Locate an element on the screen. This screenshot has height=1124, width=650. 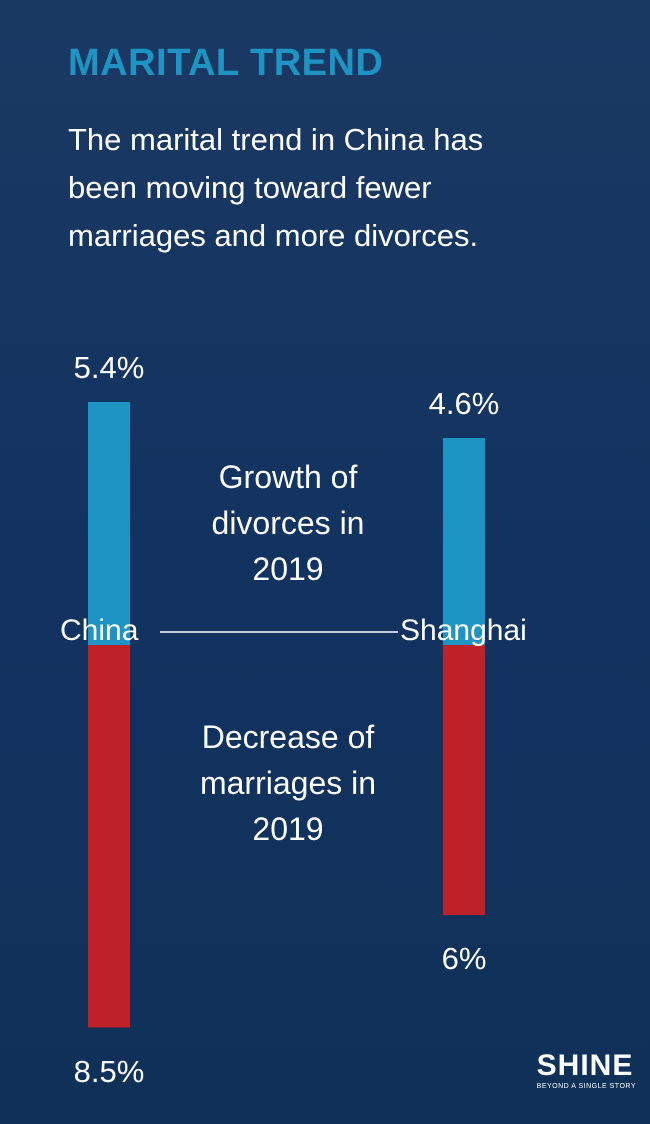
logo: SHINE BEYOND A SINGLE STORY is located at coordinates (586, 1069).